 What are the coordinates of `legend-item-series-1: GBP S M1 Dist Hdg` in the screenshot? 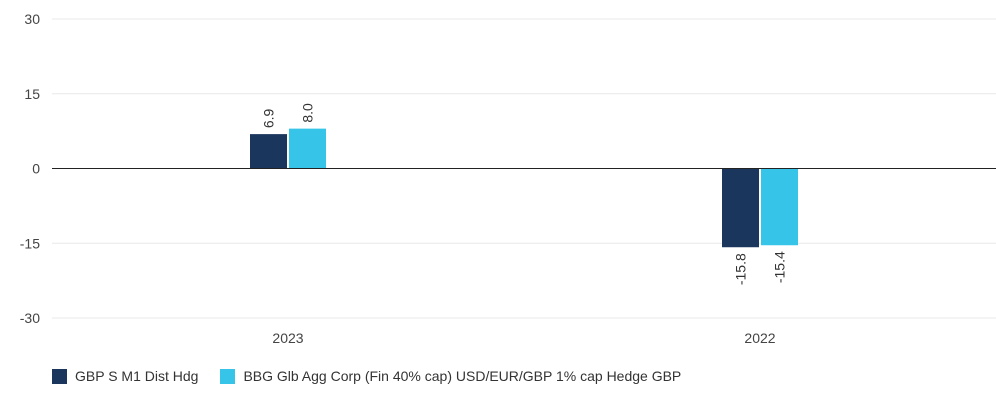 It's located at (125, 376).